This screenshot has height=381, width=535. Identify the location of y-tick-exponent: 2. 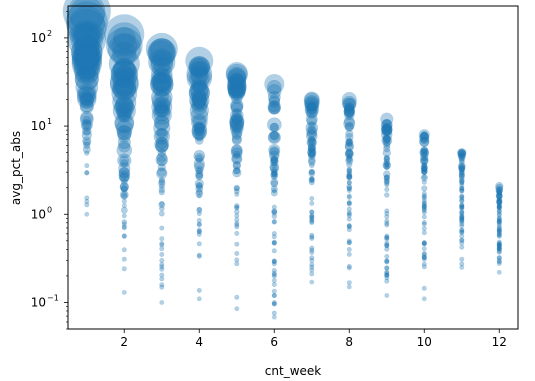
(49, 33).